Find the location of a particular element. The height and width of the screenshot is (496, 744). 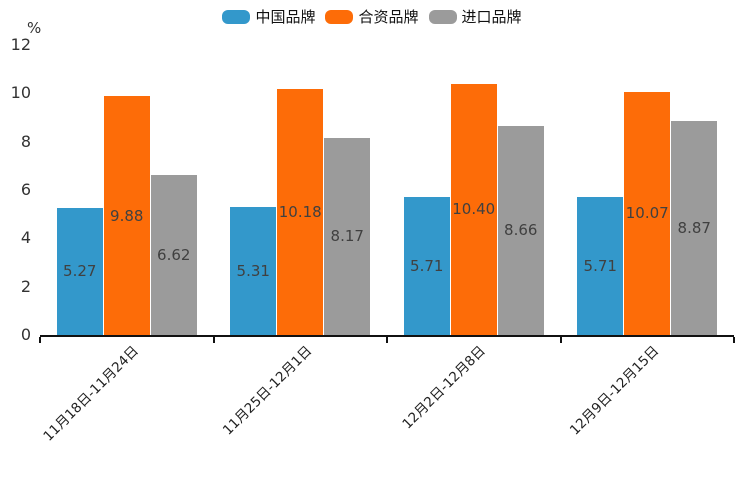

legend-item-2: 合资品牌 is located at coordinates (372, 17).